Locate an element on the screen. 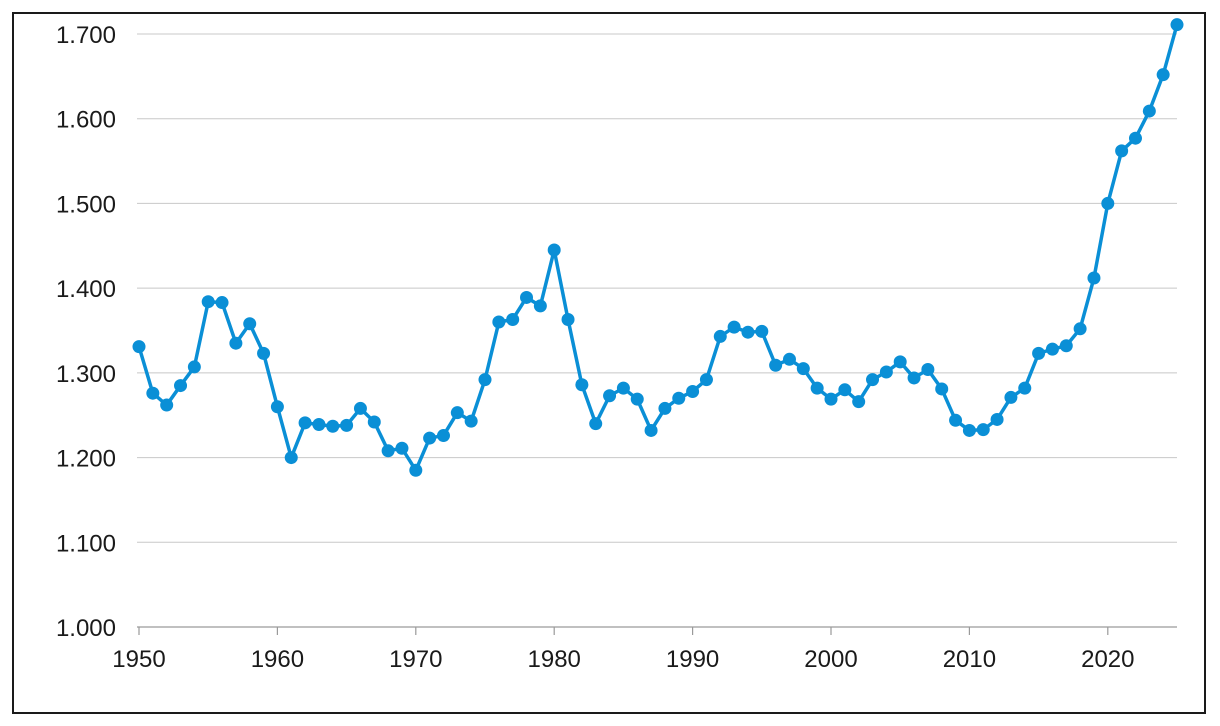  data-point-2024 is located at coordinates (1163, 75).